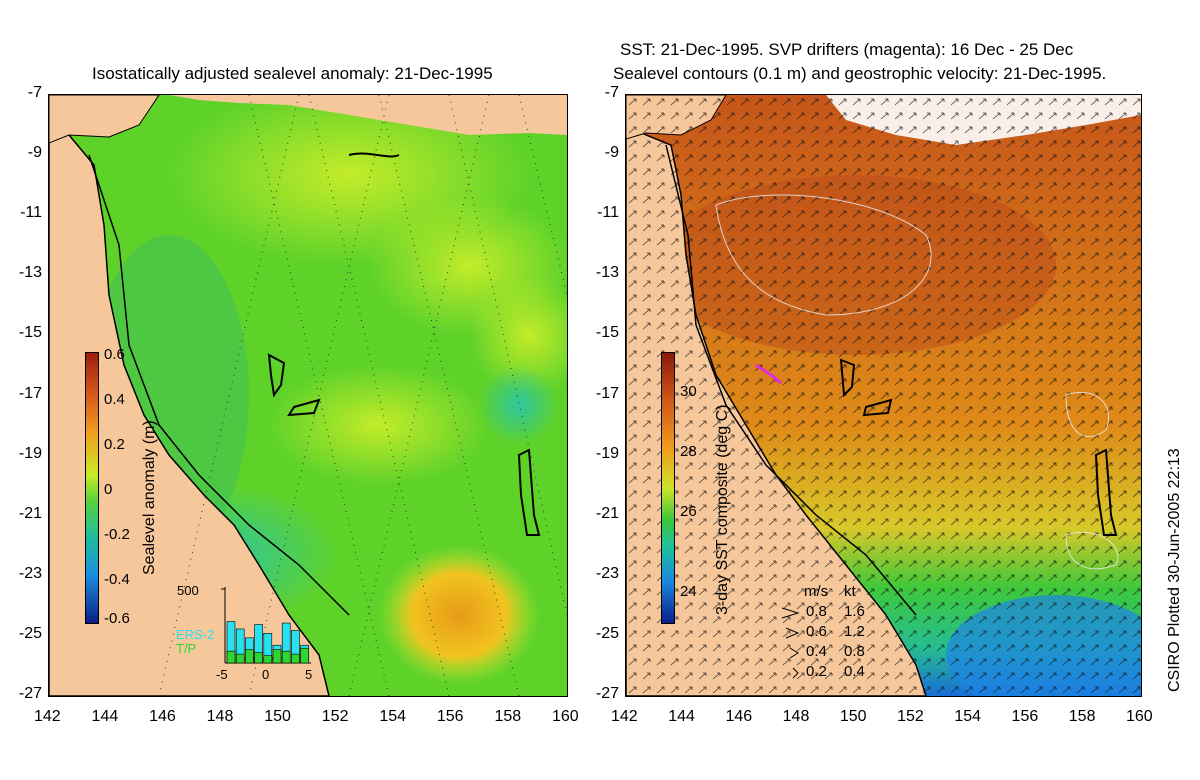 The image size is (1200, 780). Describe the element at coordinates (607, 633) in the screenshot. I see `right-latitude-tick: -25` at that location.